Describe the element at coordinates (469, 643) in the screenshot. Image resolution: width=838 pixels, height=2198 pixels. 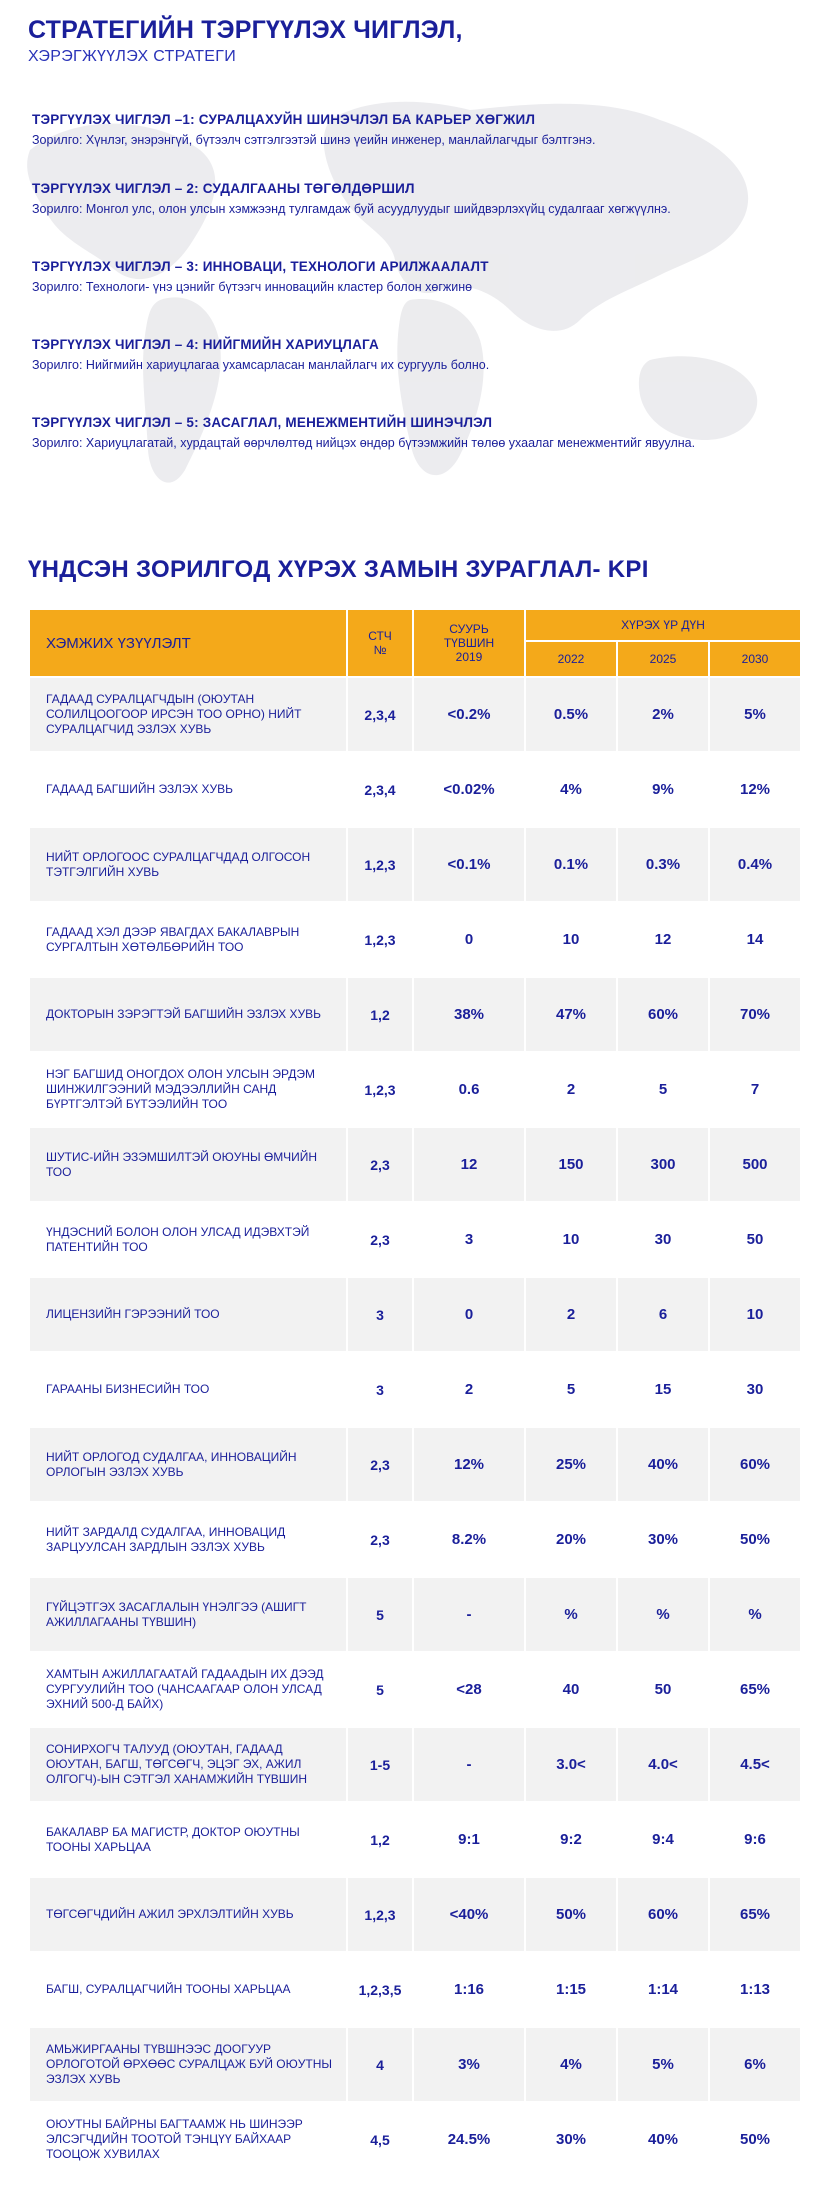
I see `header-baseline: СУУРЬ ТҮВШИН 2019` at that location.